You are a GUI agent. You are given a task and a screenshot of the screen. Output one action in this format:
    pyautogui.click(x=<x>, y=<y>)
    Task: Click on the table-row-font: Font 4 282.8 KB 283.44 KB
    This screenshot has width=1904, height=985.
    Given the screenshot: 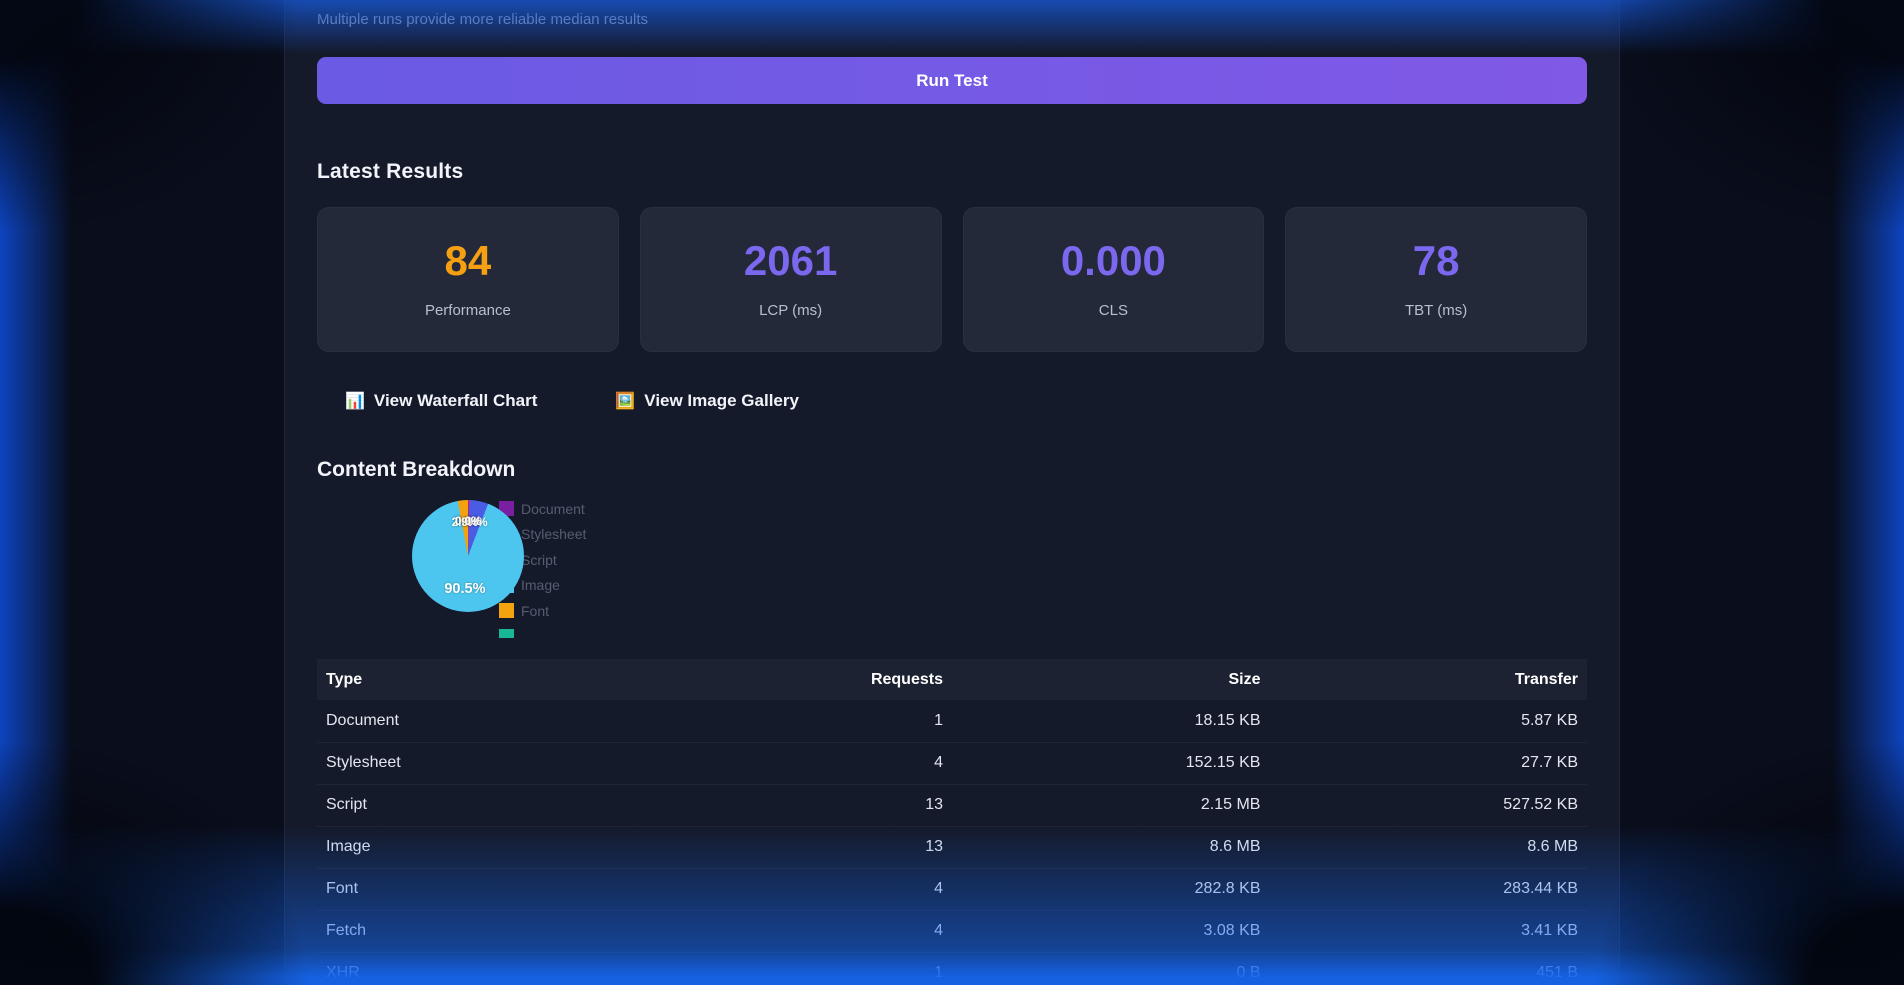 What is the action you would take?
    pyautogui.click(x=952, y=888)
    